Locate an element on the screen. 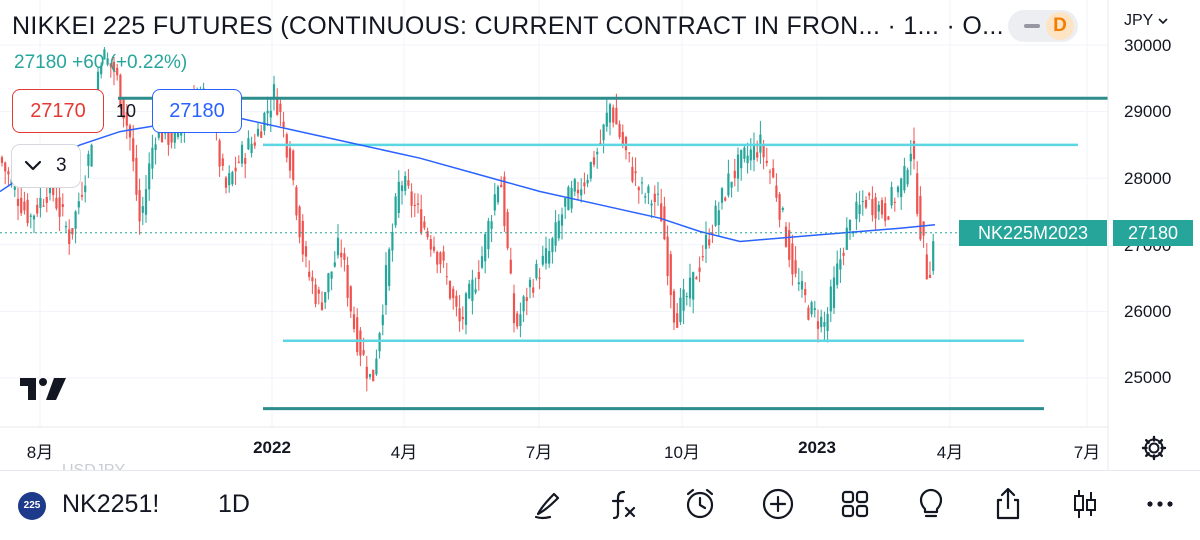 This screenshot has height=540, width=1200. alarm-clock-icon is located at coordinates (700, 504).